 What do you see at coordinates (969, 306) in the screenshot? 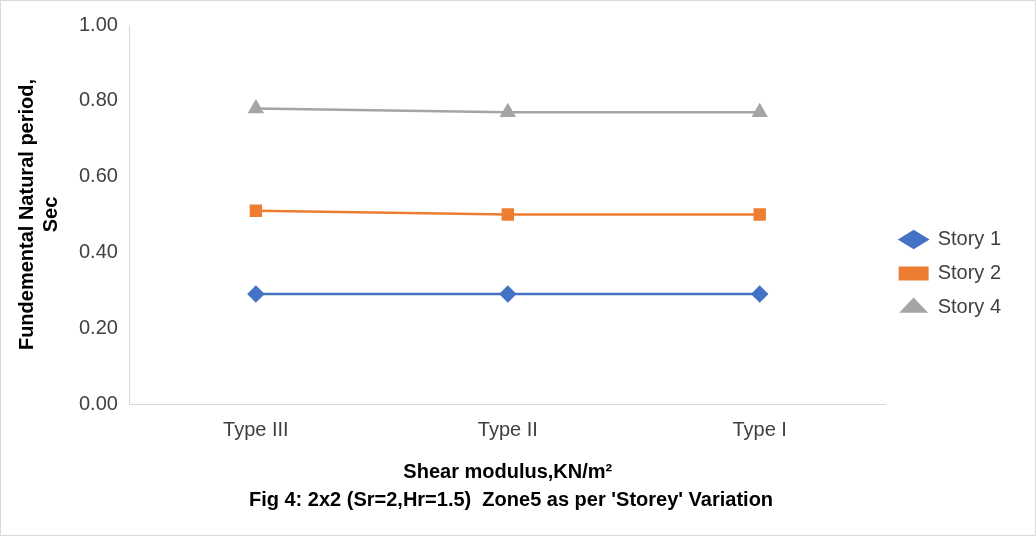
I see `legend-label: Story 4` at bounding box center [969, 306].